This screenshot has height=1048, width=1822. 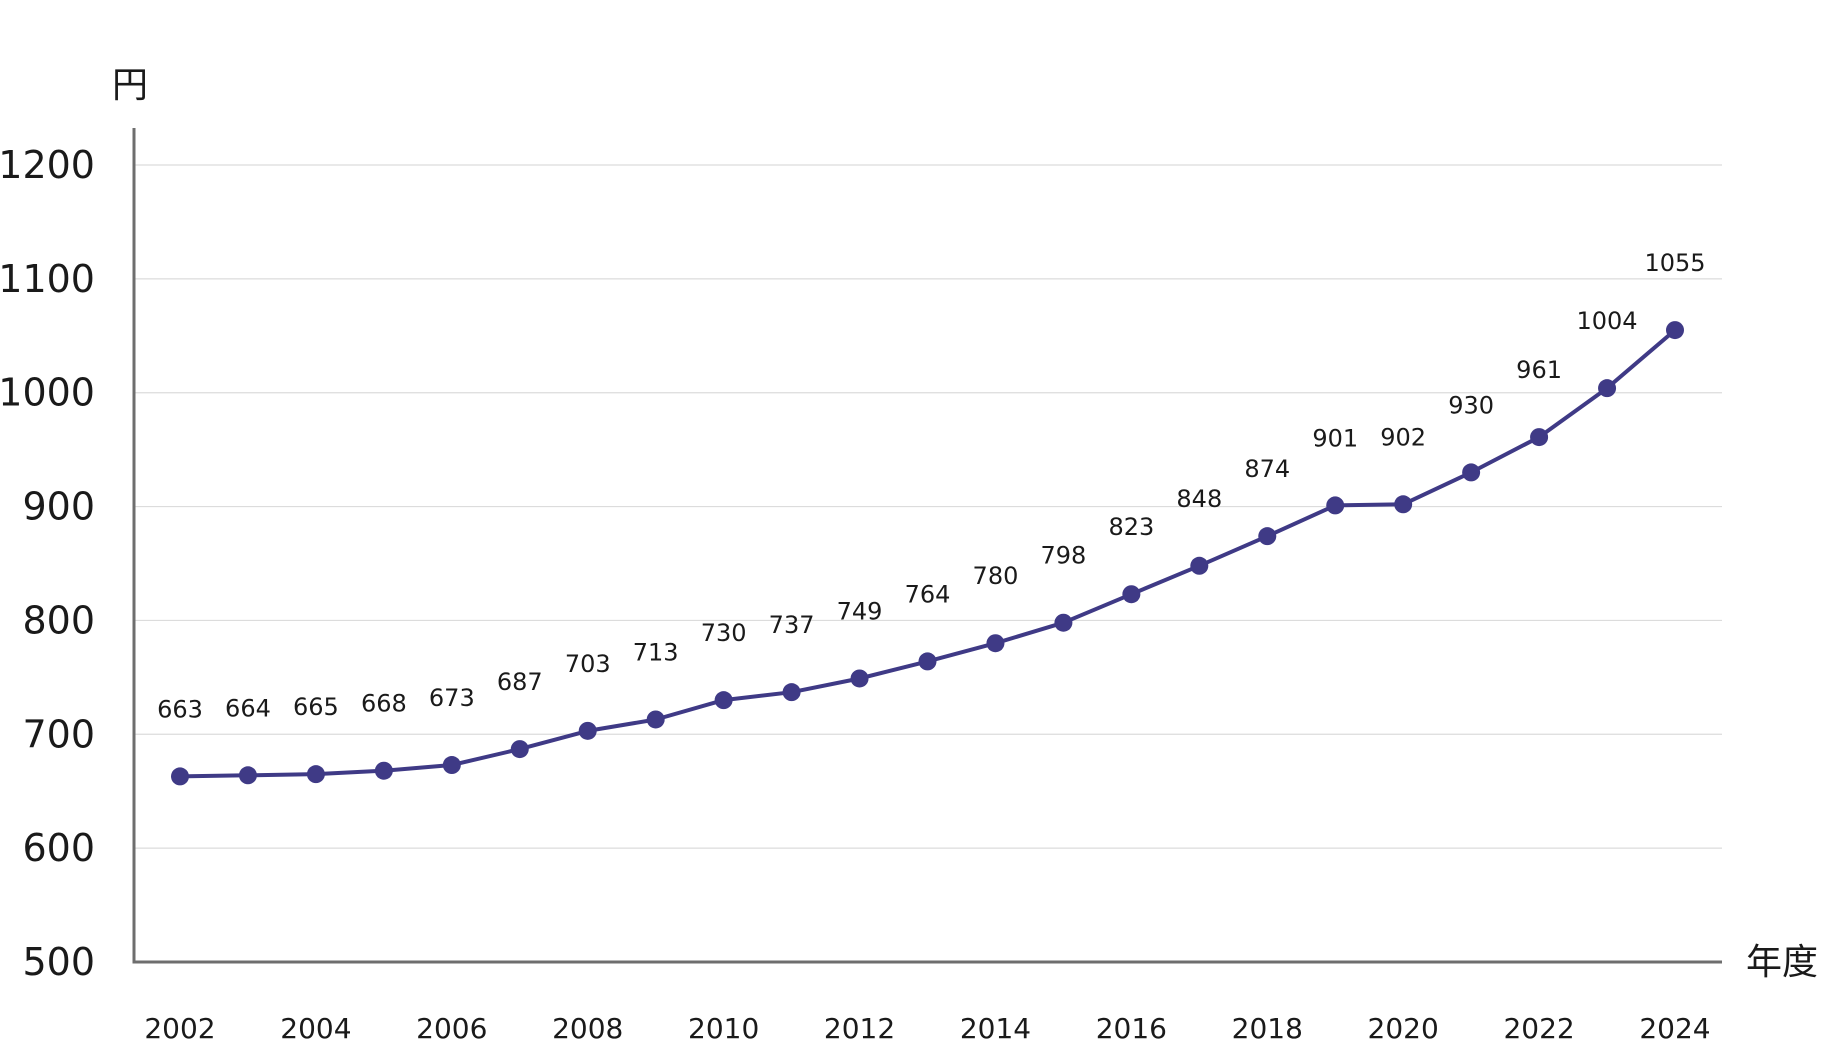 What do you see at coordinates (1403, 1028) in the screenshot?
I see `x-tick-label-2020: 2020` at bounding box center [1403, 1028].